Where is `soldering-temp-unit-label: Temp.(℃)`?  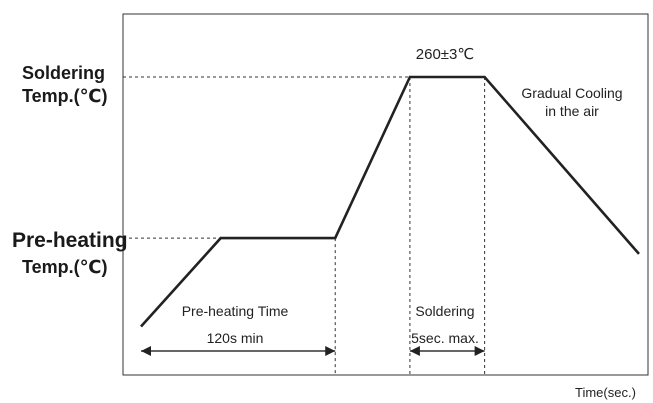
soldering-temp-unit-label: Temp.(℃) is located at coordinates (65, 96).